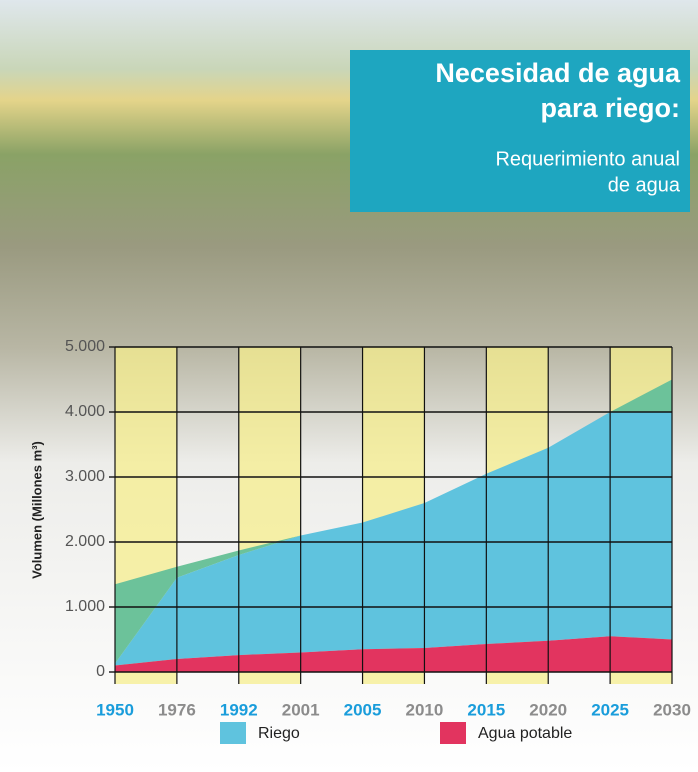  I want to click on y-tick-label: 3.000, so click(85, 476).